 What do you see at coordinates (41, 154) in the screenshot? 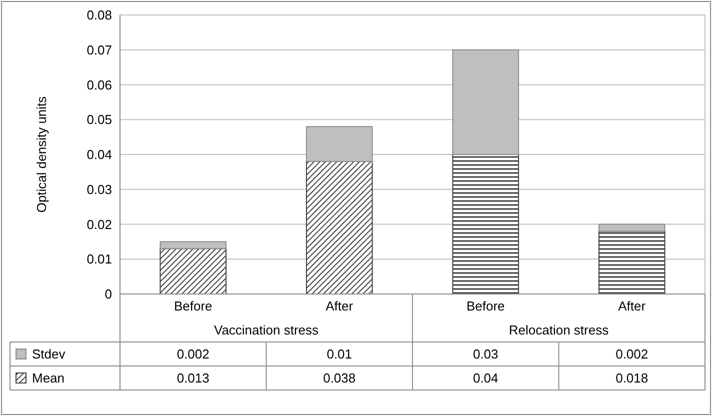
I see `y-axis-title: Optical density units` at bounding box center [41, 154].